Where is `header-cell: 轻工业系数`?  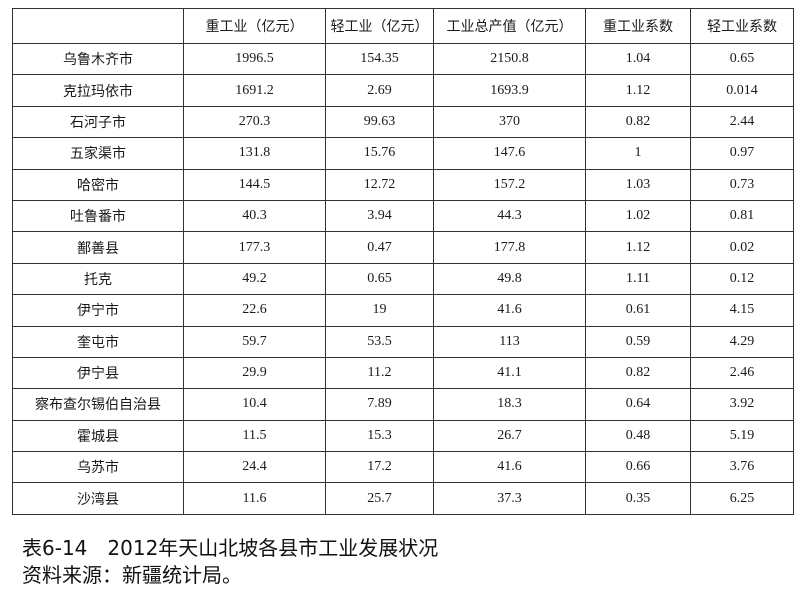 header-cell: 轻工业系数 is located at coordinates (742, 26).